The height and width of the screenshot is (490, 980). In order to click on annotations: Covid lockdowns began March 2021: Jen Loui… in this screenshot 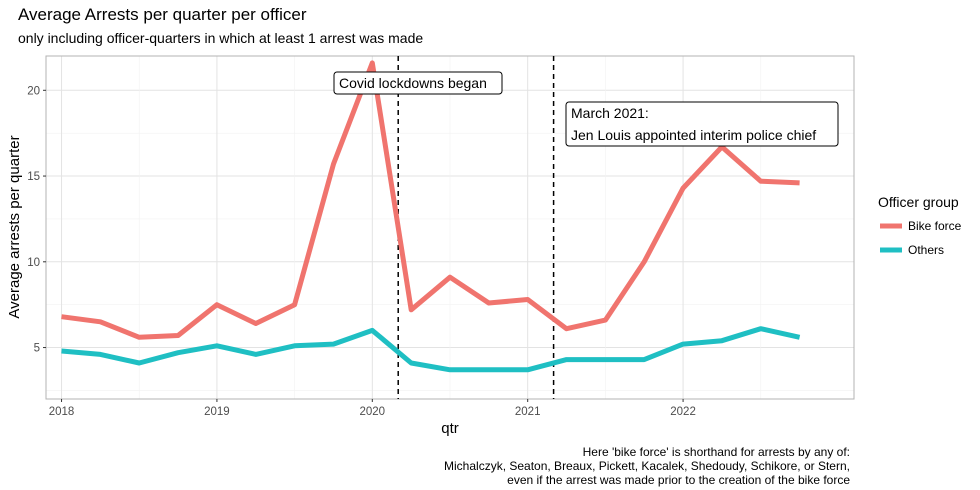, I will do `click(586, 109)`.